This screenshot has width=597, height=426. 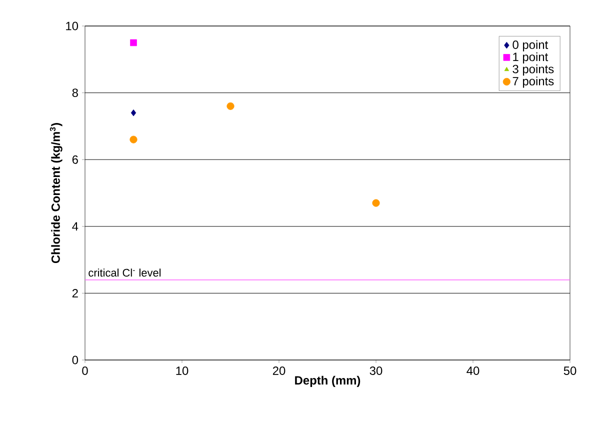 I want to click on legend-label: 3 points, so click(x=533, y=70).